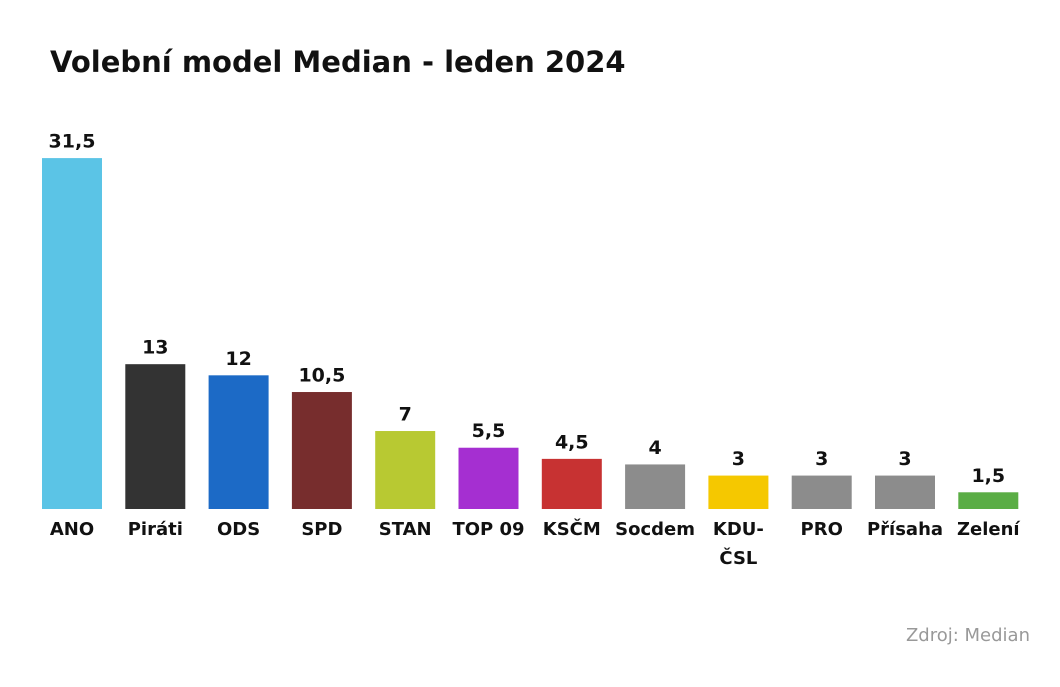 The width and height of the screenshot is (1060, 687). What do you see at coordinates (988, 529) in the screenshot?
I see `x-tick-label: Zelení` at bounding box center [988, 529].